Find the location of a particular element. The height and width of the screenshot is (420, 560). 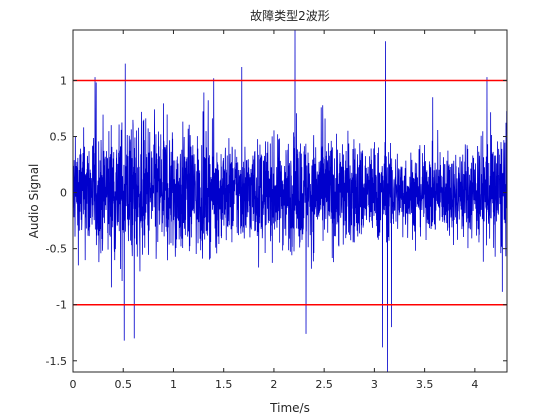

x-tick-label: 2.5 is located at coordinates (324, 384).